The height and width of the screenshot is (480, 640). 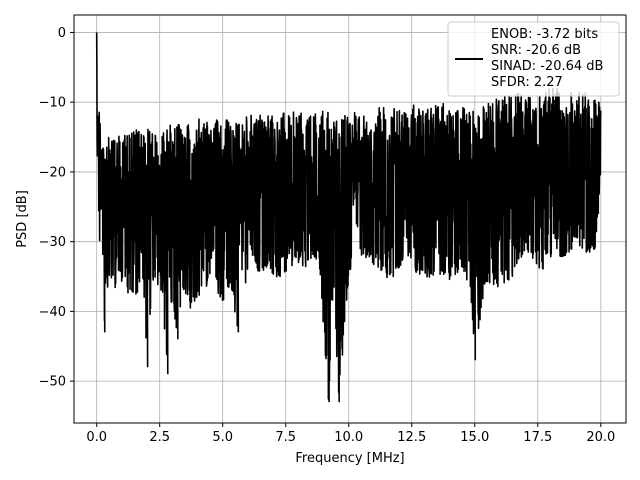 What do you see at coordinates (411, 437) in the screenshot?
I see `x-tick-label: 12.5` at bounding box center [411, 437].